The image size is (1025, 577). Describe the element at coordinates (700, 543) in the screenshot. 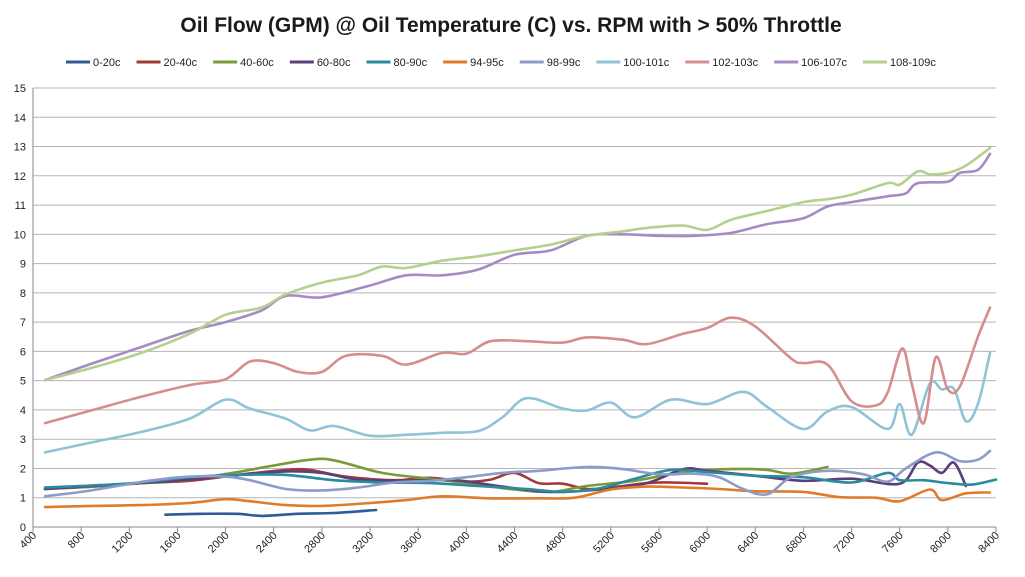

I see `x-tick-label: 6000` at that location.